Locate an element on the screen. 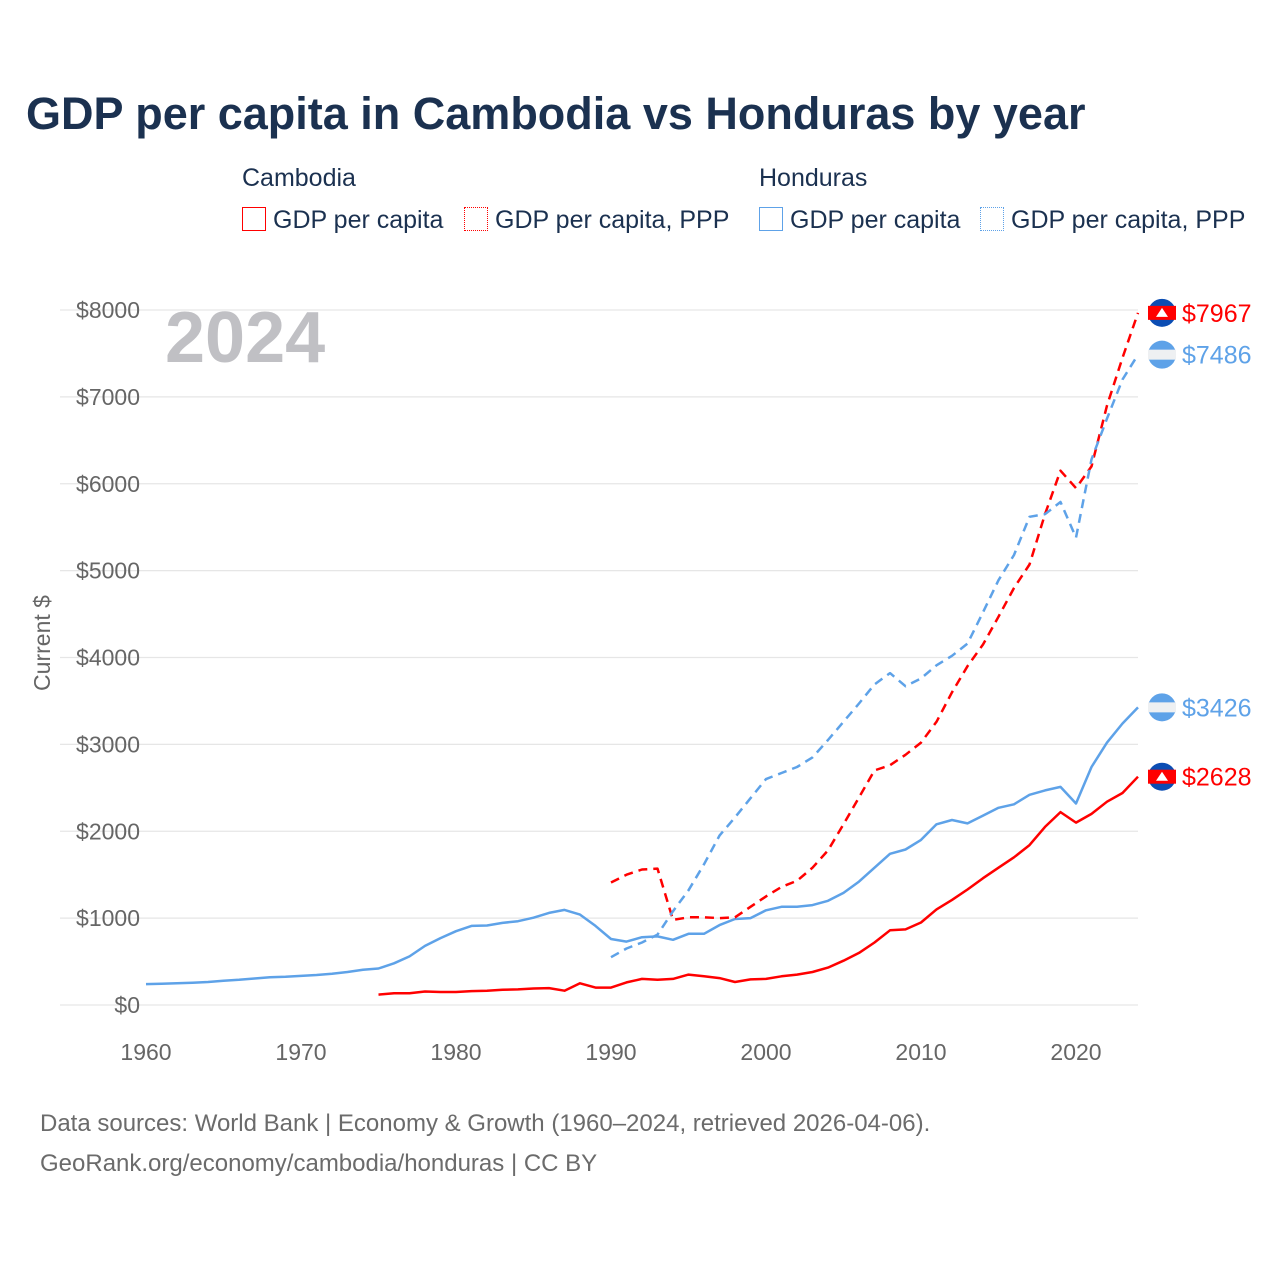 The height and width of the screenshot is (1280, 1280). end-value-label: $7486 is located at coordinates (1217, 356).